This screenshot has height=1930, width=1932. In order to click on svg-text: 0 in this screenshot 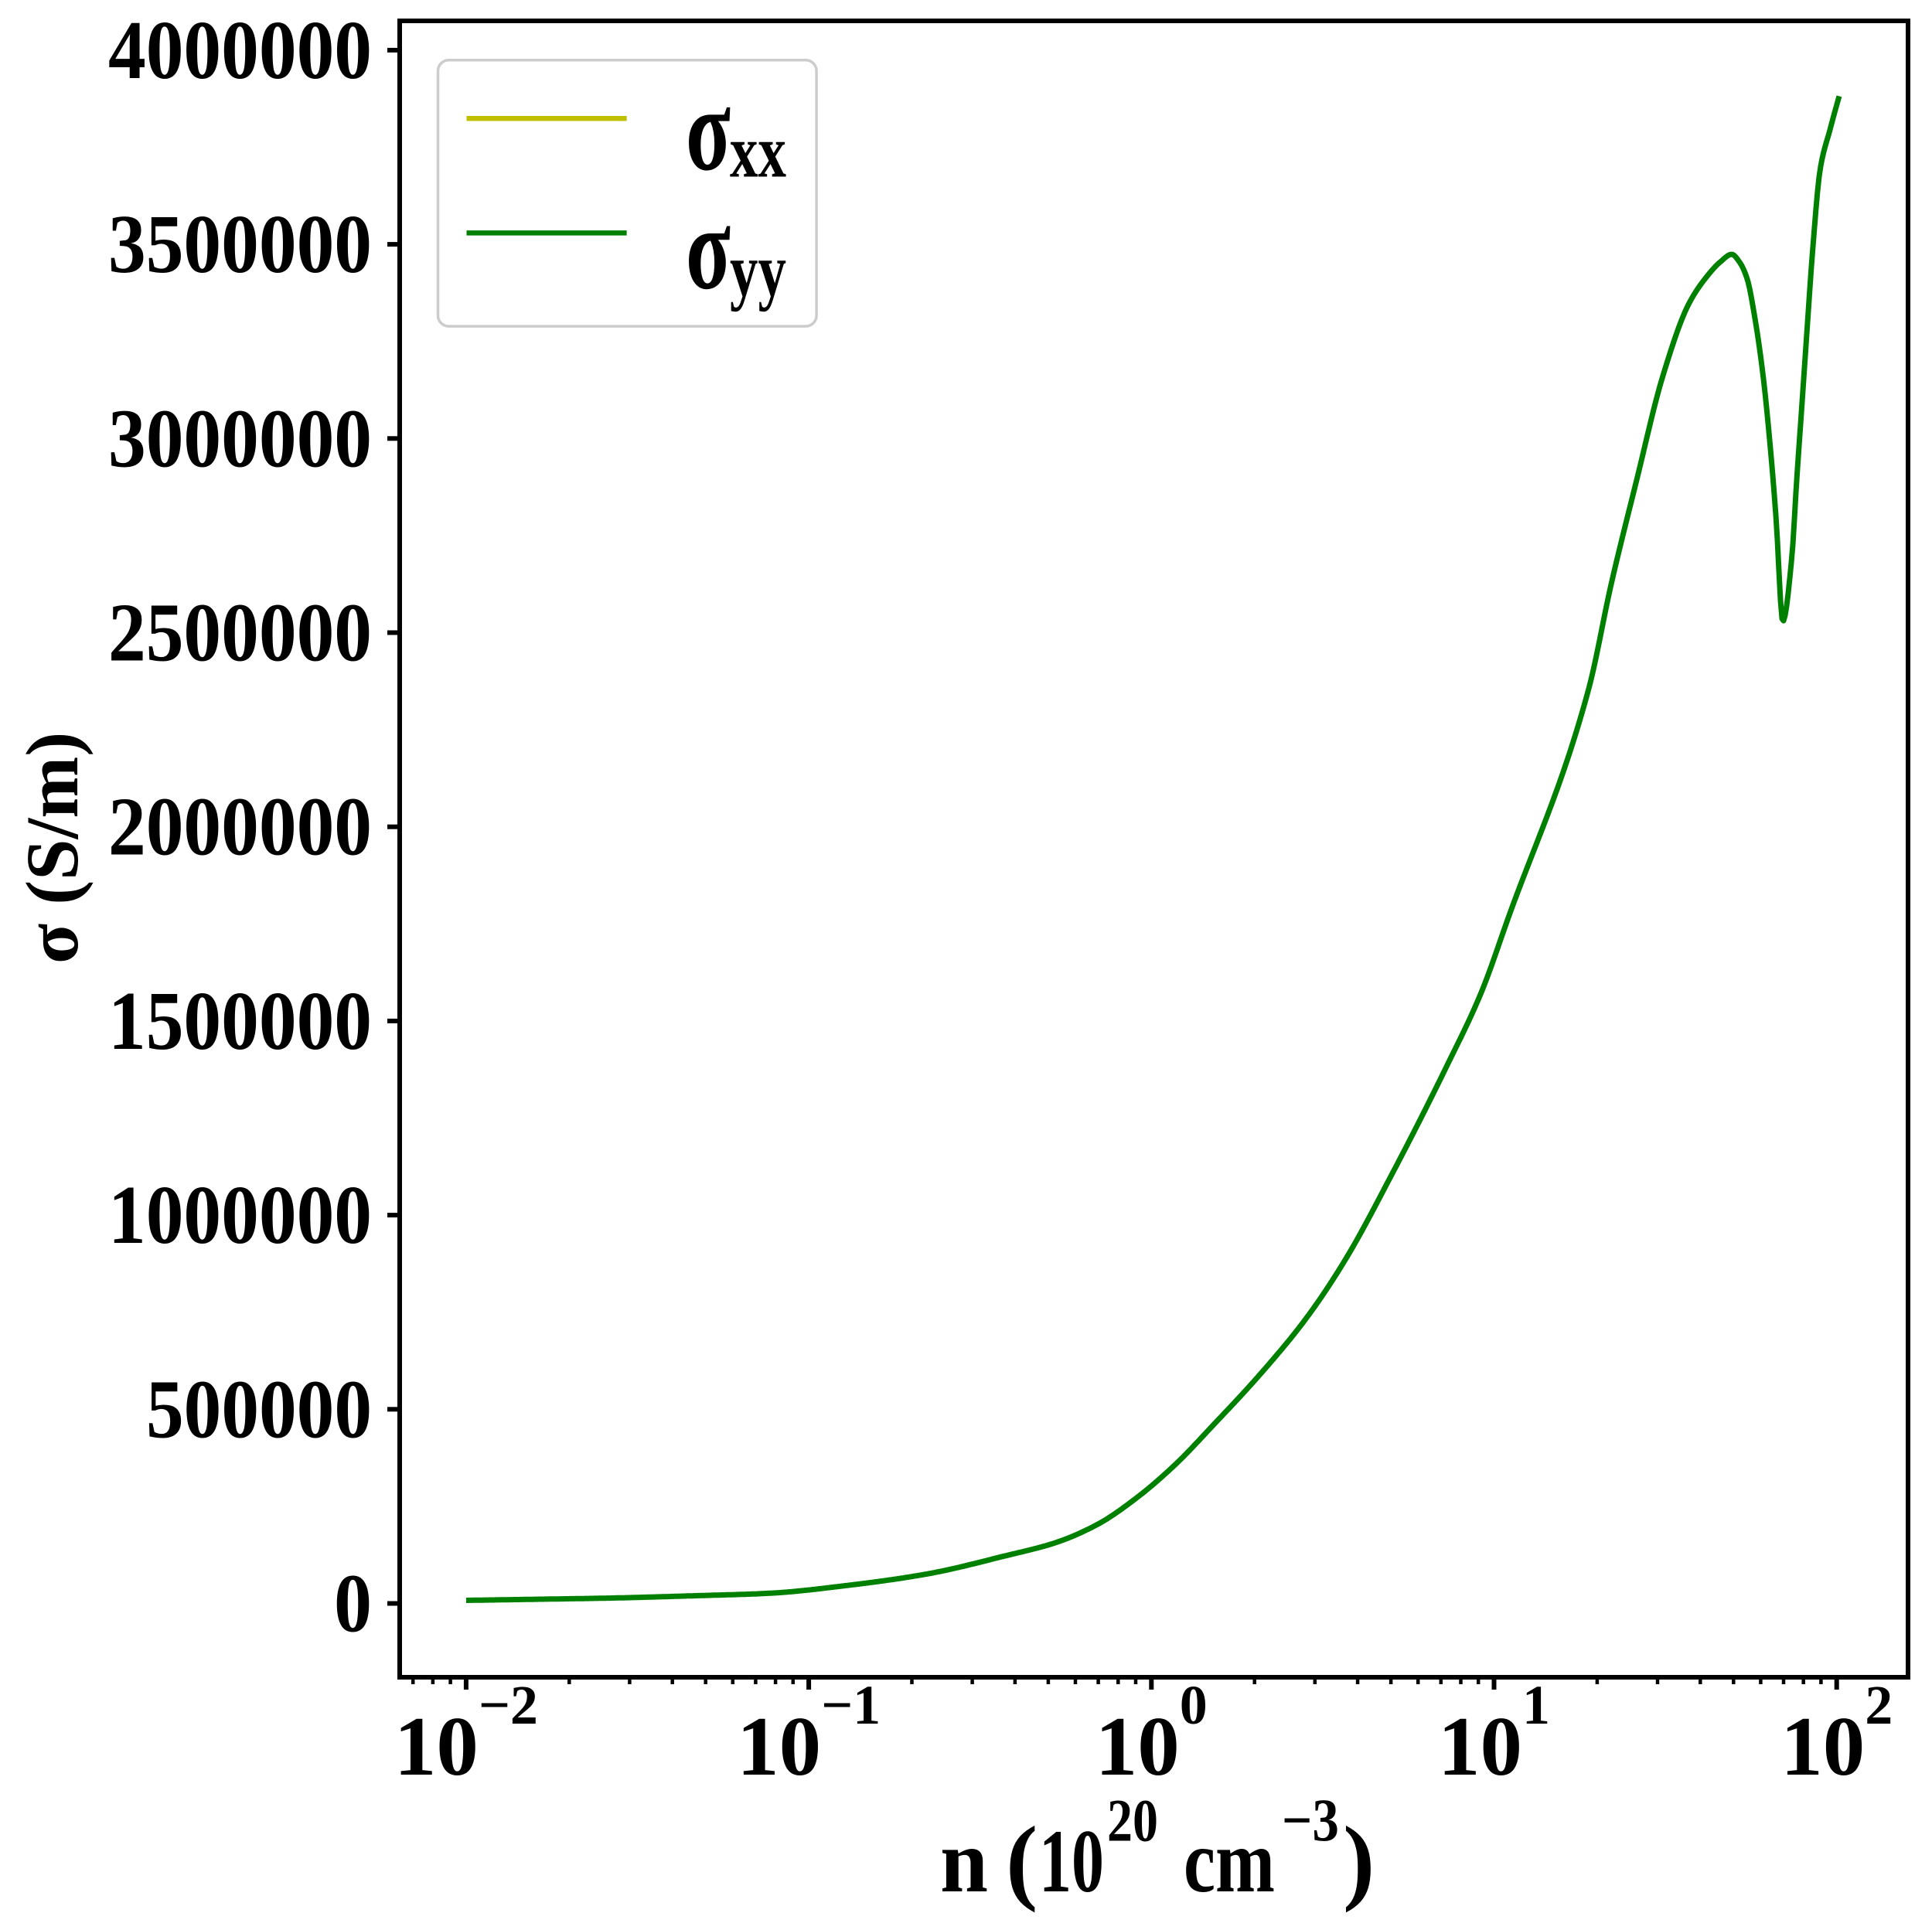, I will do `click(353, 1604)`.